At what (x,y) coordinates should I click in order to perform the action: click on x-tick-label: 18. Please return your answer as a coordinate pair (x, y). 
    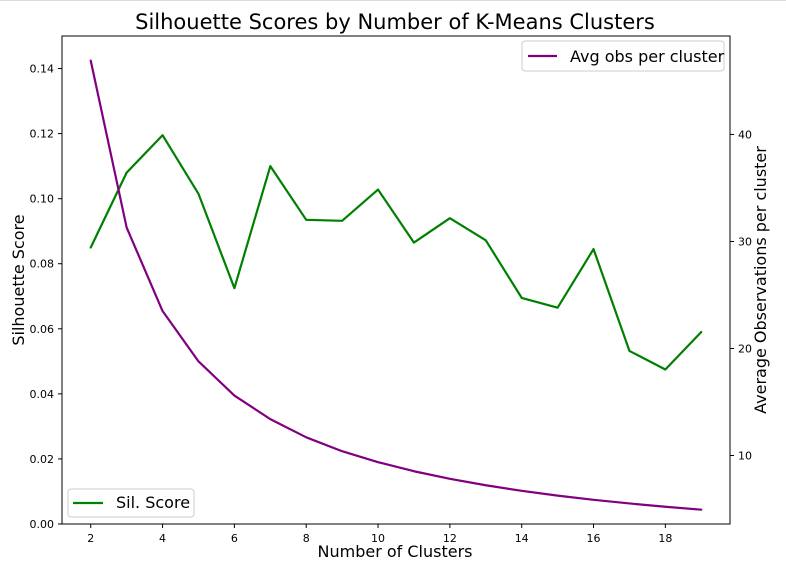
    Looking at the image, I should click on (665, 538).